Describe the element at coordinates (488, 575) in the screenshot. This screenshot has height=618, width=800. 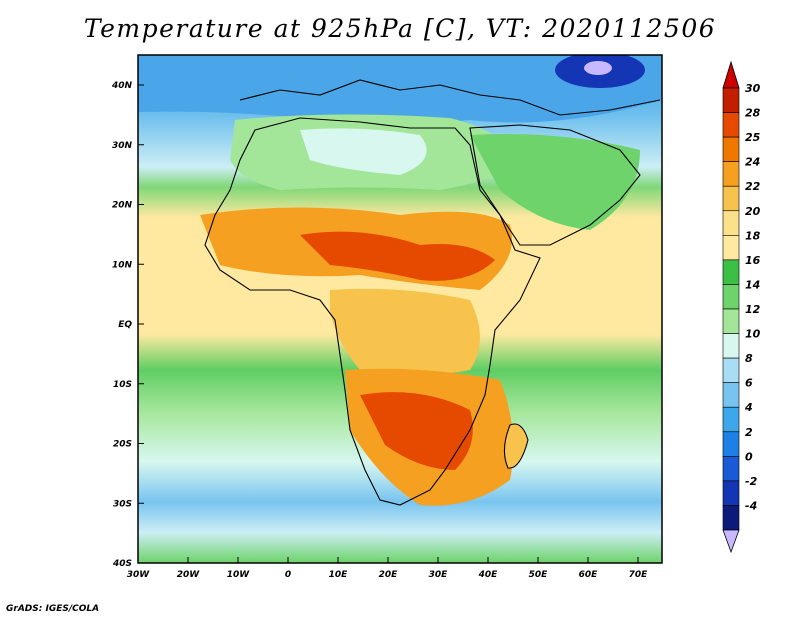
I see `lon-tick-label: 40E` at that location.